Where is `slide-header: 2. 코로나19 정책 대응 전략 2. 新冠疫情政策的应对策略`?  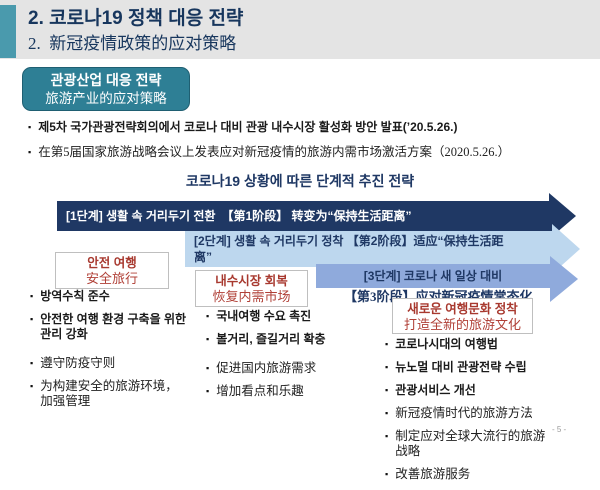 slide-header: 2. 코로나19 정책 대응 전략 2. 新冠疫情政策的应对策略 is located at coordinates (300, 29).